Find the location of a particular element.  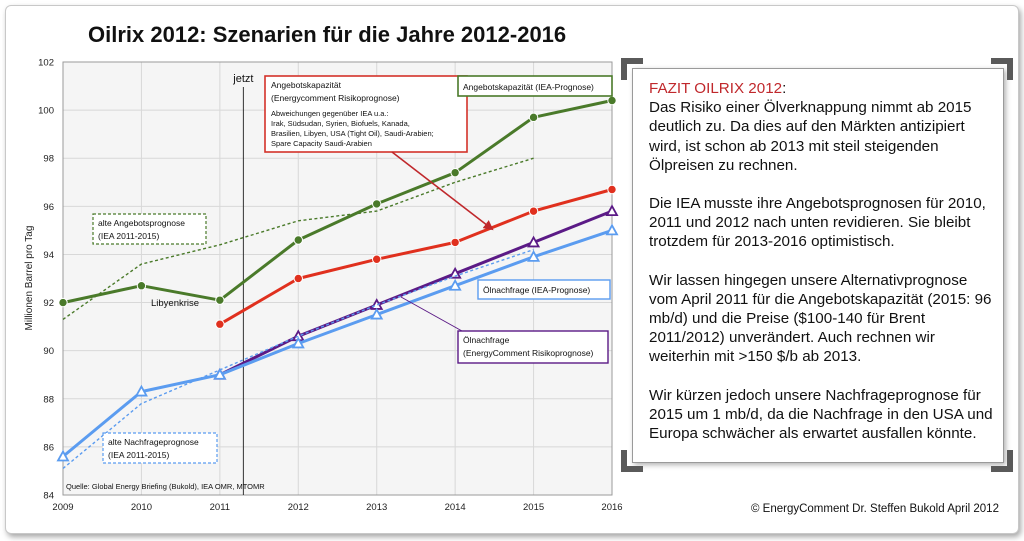

x-tick-label: 2009 is located at coordinates (62, 507).